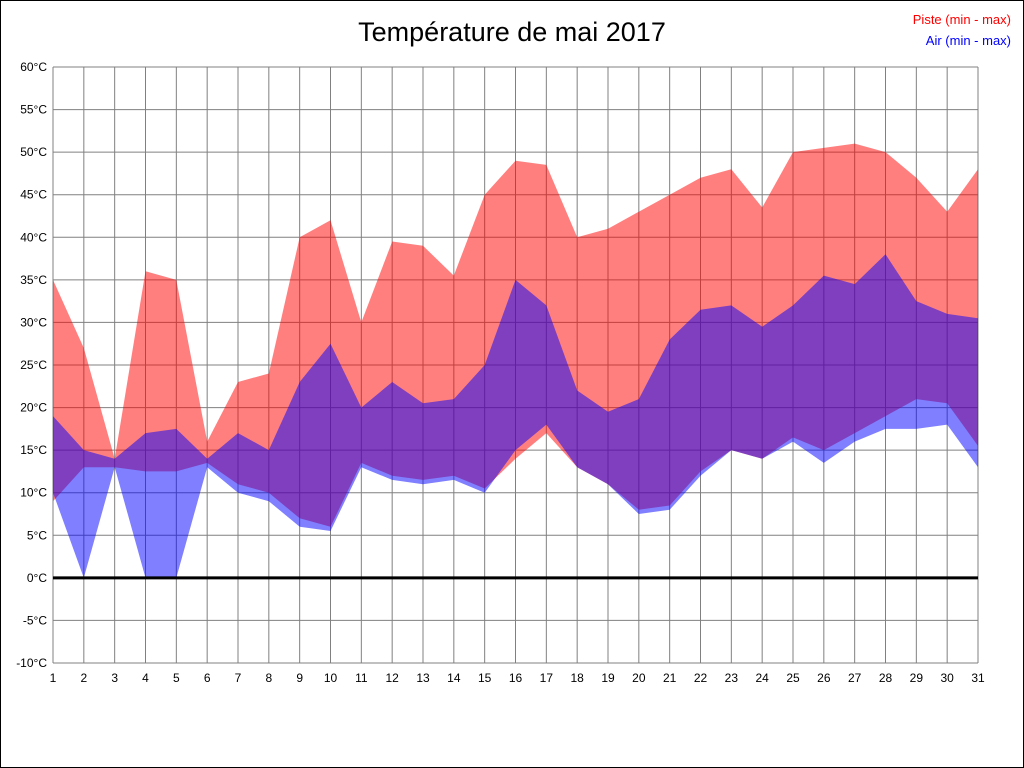 The height and width of the screenshot is (768, 1024). What do you see at coordinates (639, 678) in the screenshot?
I see `svg-text: 20` at bounding box center [639, 678].